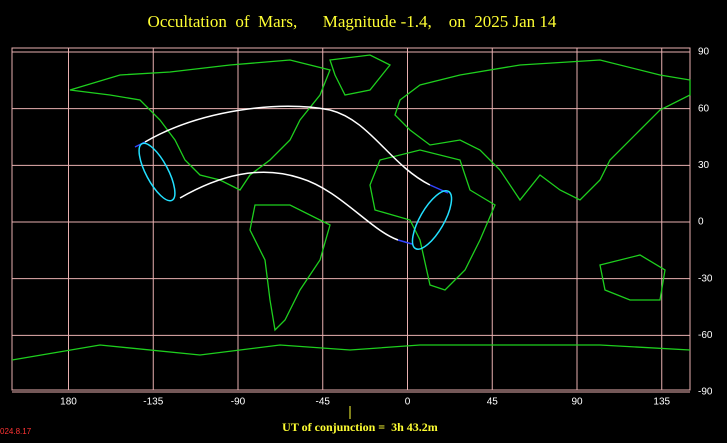  I want to click on y-tick-label: 0, so click(701, 222).